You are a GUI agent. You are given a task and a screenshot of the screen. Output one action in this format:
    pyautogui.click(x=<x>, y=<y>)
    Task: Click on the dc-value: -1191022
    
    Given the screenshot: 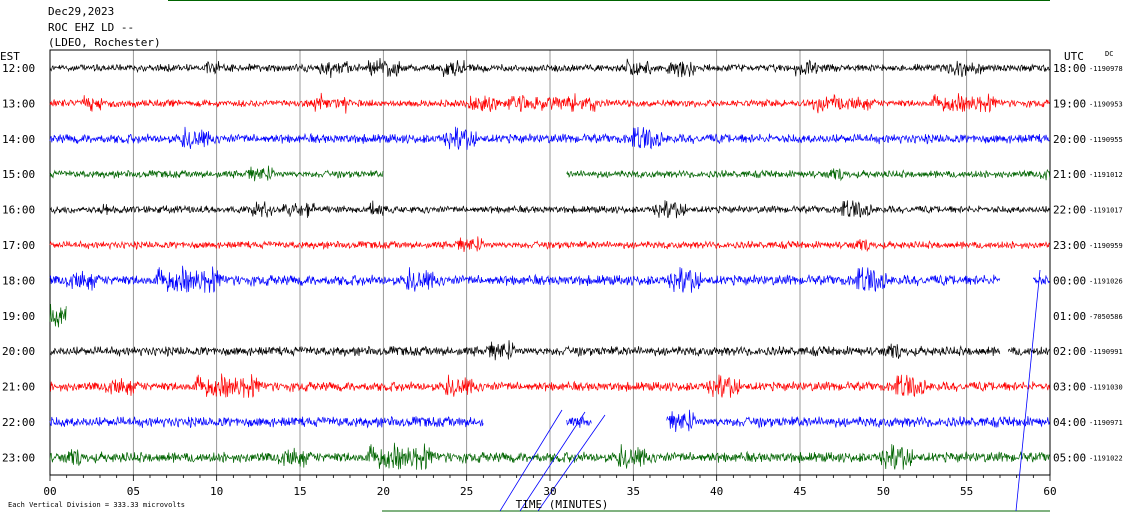 What is the action you would take?
    pyautogui.click(x=1106, y=458)
    